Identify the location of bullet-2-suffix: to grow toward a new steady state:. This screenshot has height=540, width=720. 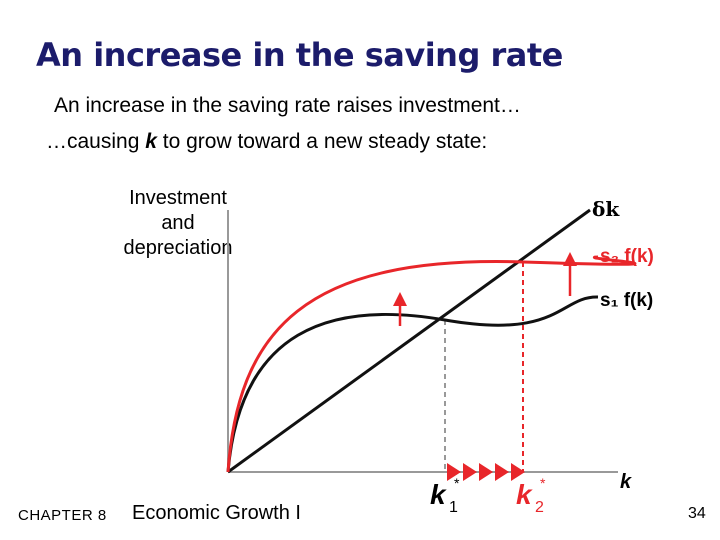
(322, 141).